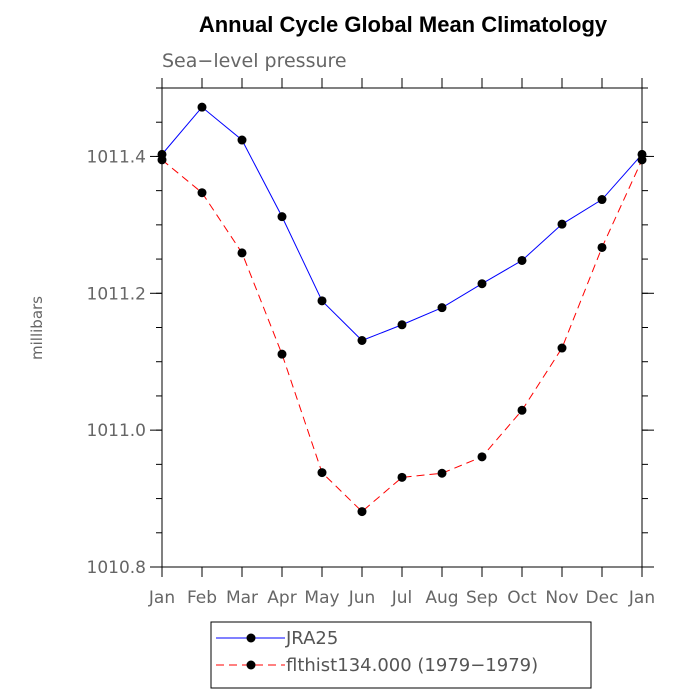 The image size is (700, 700). What do you see at coordinates (522, 598) in the screenshot?
I see `x-tick-label: Oct` at bounding box center [522, 598].